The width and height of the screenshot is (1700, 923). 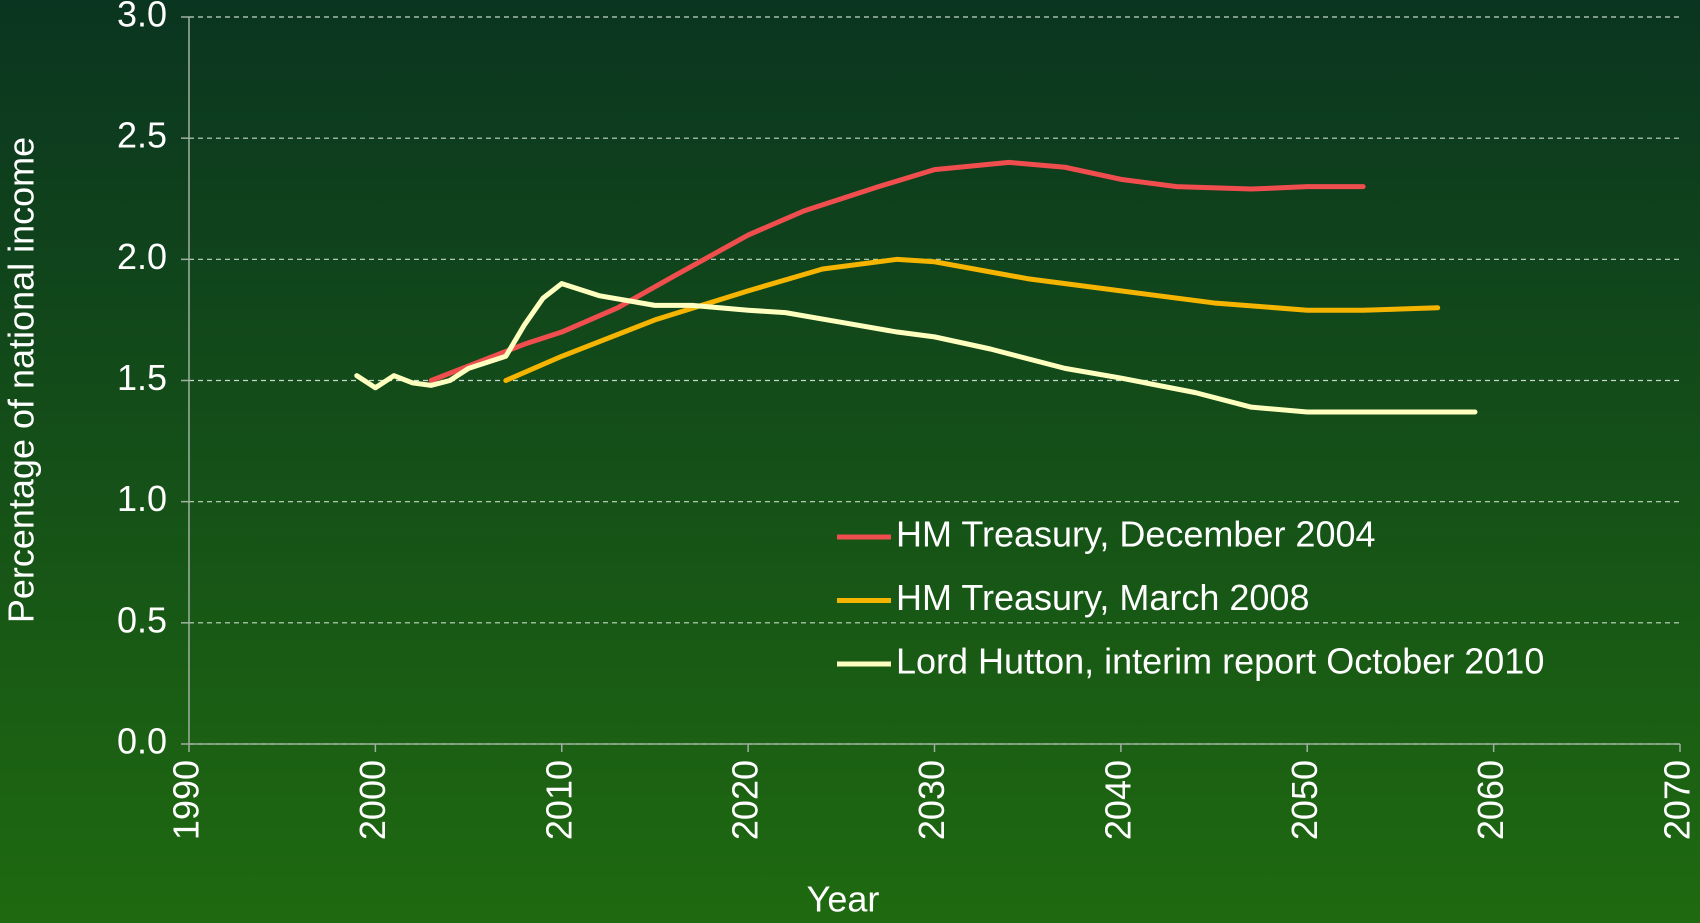 What do you see at coordinates (142, 377) in the screenshot?
I see `y-tick-label: 1.5` at bounding box center [142, 377].